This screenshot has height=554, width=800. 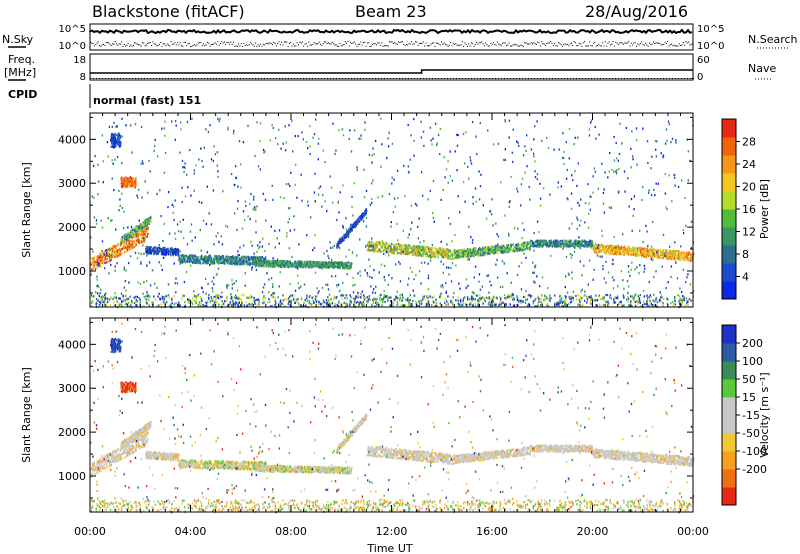 I want to click on freq-frame, so click(x=391, y=67).